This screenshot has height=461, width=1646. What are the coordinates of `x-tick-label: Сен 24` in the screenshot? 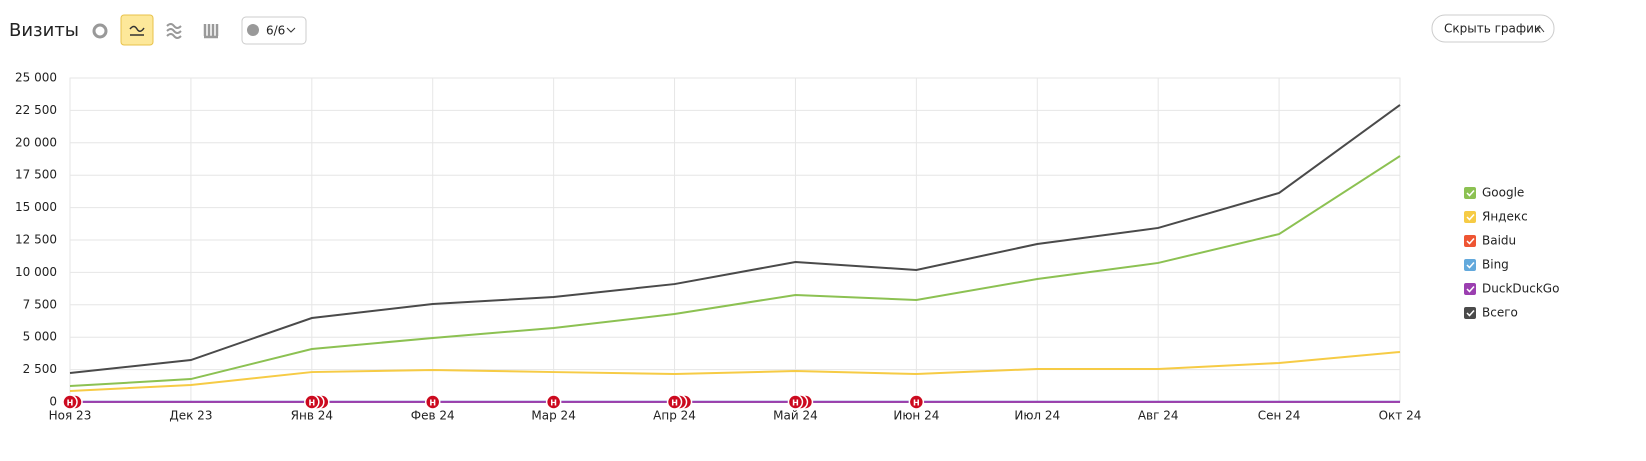 It's located at (1279, 416).